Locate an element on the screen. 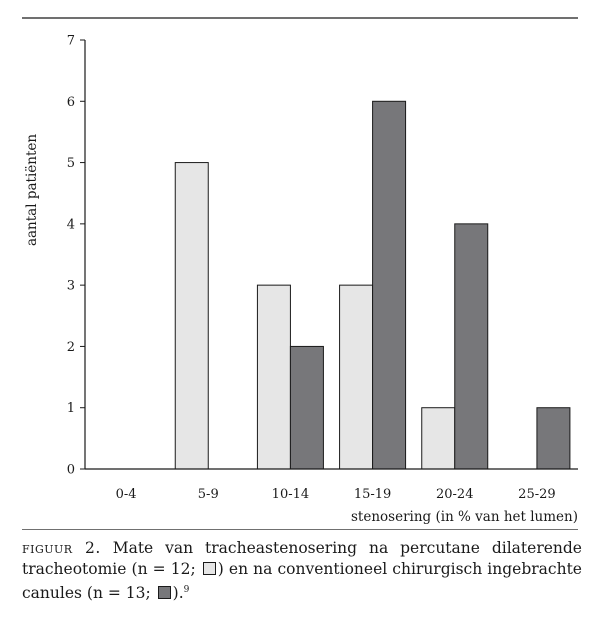 The width and height of the screenshot is (600, 624). y-tick-label: 2 is located at coordinates (71, 347).